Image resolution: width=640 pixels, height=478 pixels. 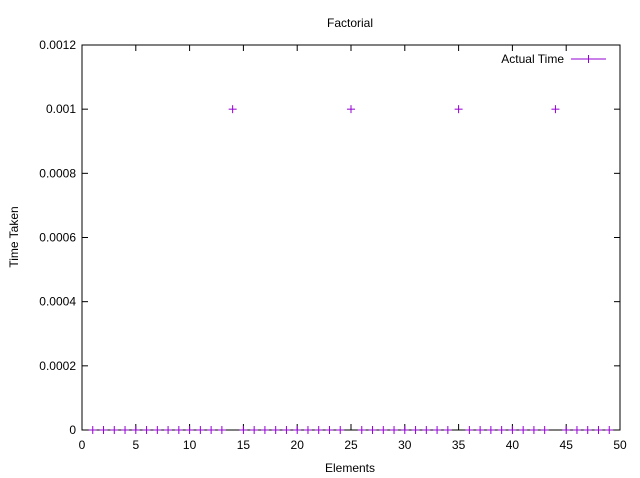 What do you see at coordinates (350, 23) in the screenshot?
I see `chart-title: Factorial` at bounding box center [350, 23].